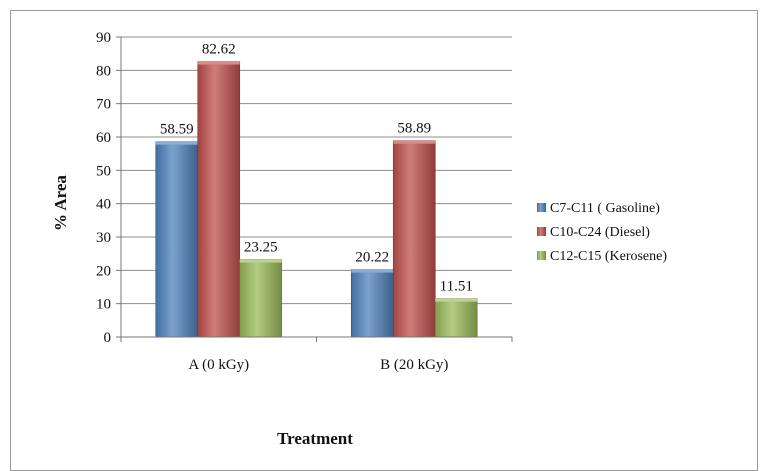 This screenshot has width=768, height=471. Describe the element at coordinates (456, 287) in the screenshot. I see `data-label: 11.51` at that location.